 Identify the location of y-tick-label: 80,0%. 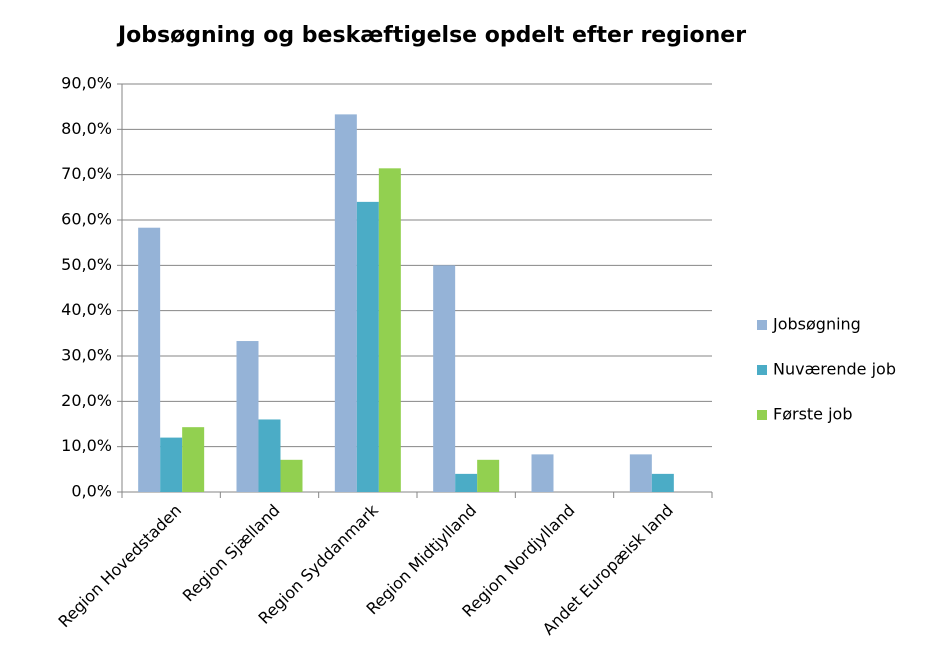
(86, 128).